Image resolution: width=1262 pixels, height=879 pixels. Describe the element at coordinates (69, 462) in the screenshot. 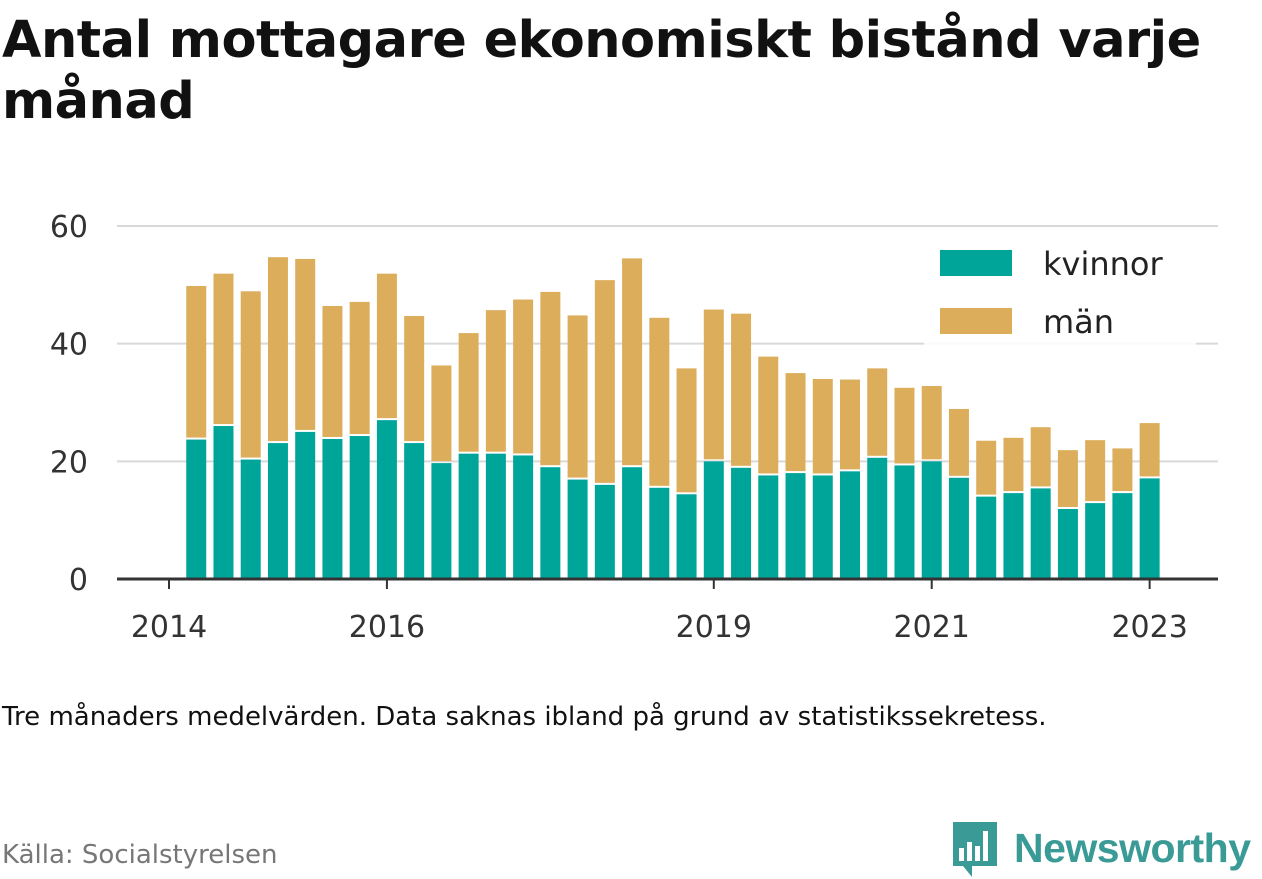

I see `y-tick-label: 20` at that location.